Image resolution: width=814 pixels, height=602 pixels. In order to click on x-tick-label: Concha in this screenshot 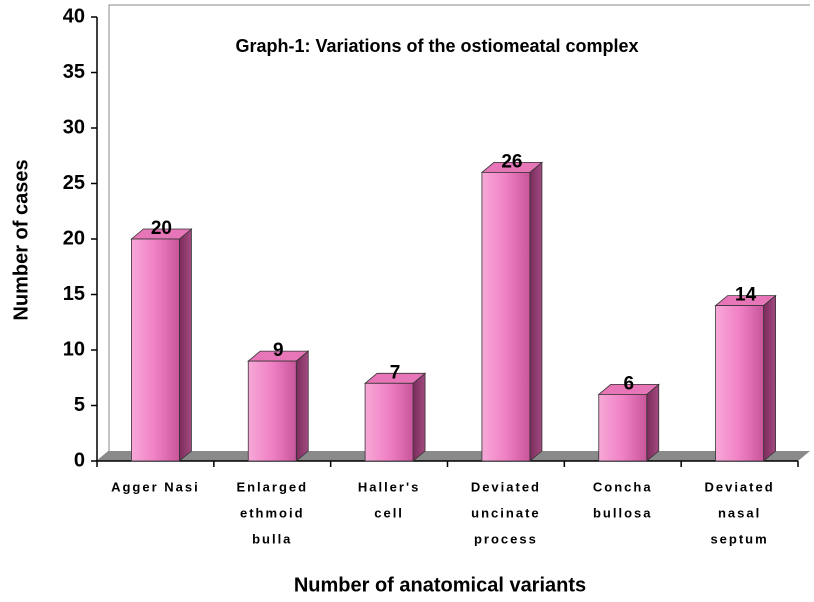, I will do `click(623, 486)`.